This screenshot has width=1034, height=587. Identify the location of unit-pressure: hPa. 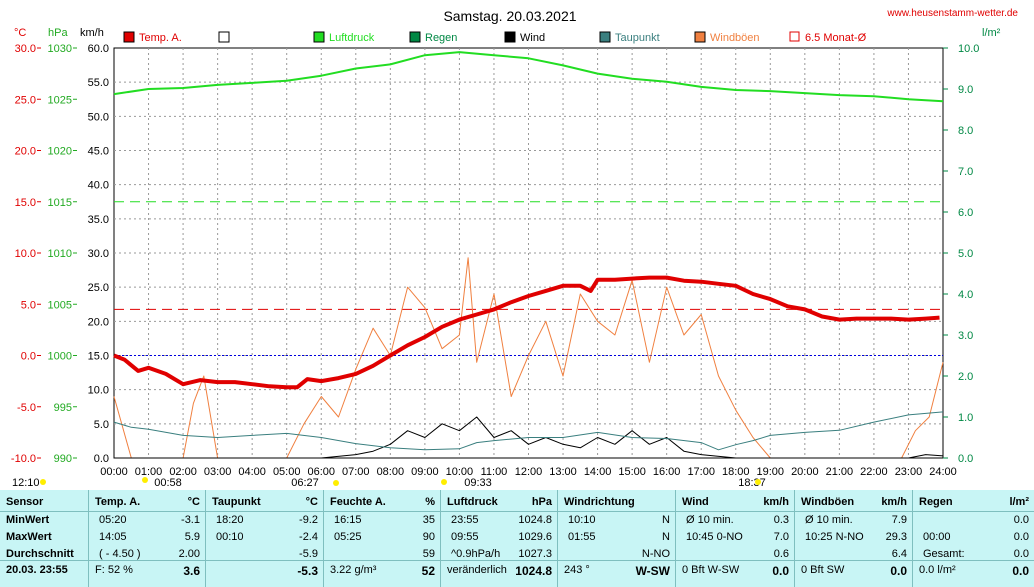
(58, 33).